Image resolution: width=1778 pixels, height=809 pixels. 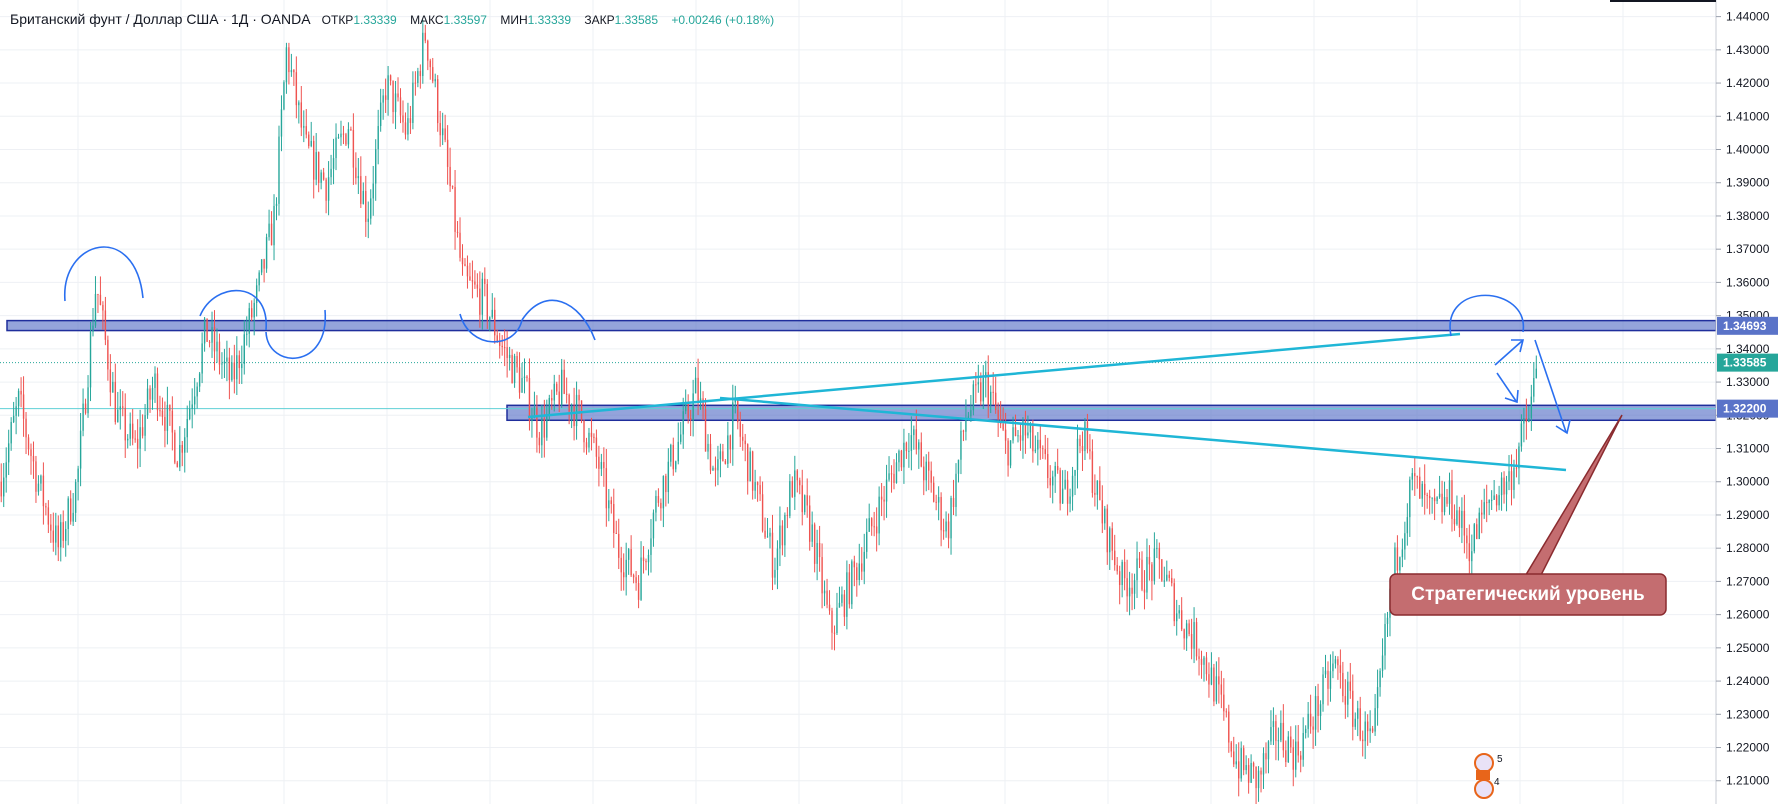 I want to click on falling-trendline, so click(x=1143, y=434).